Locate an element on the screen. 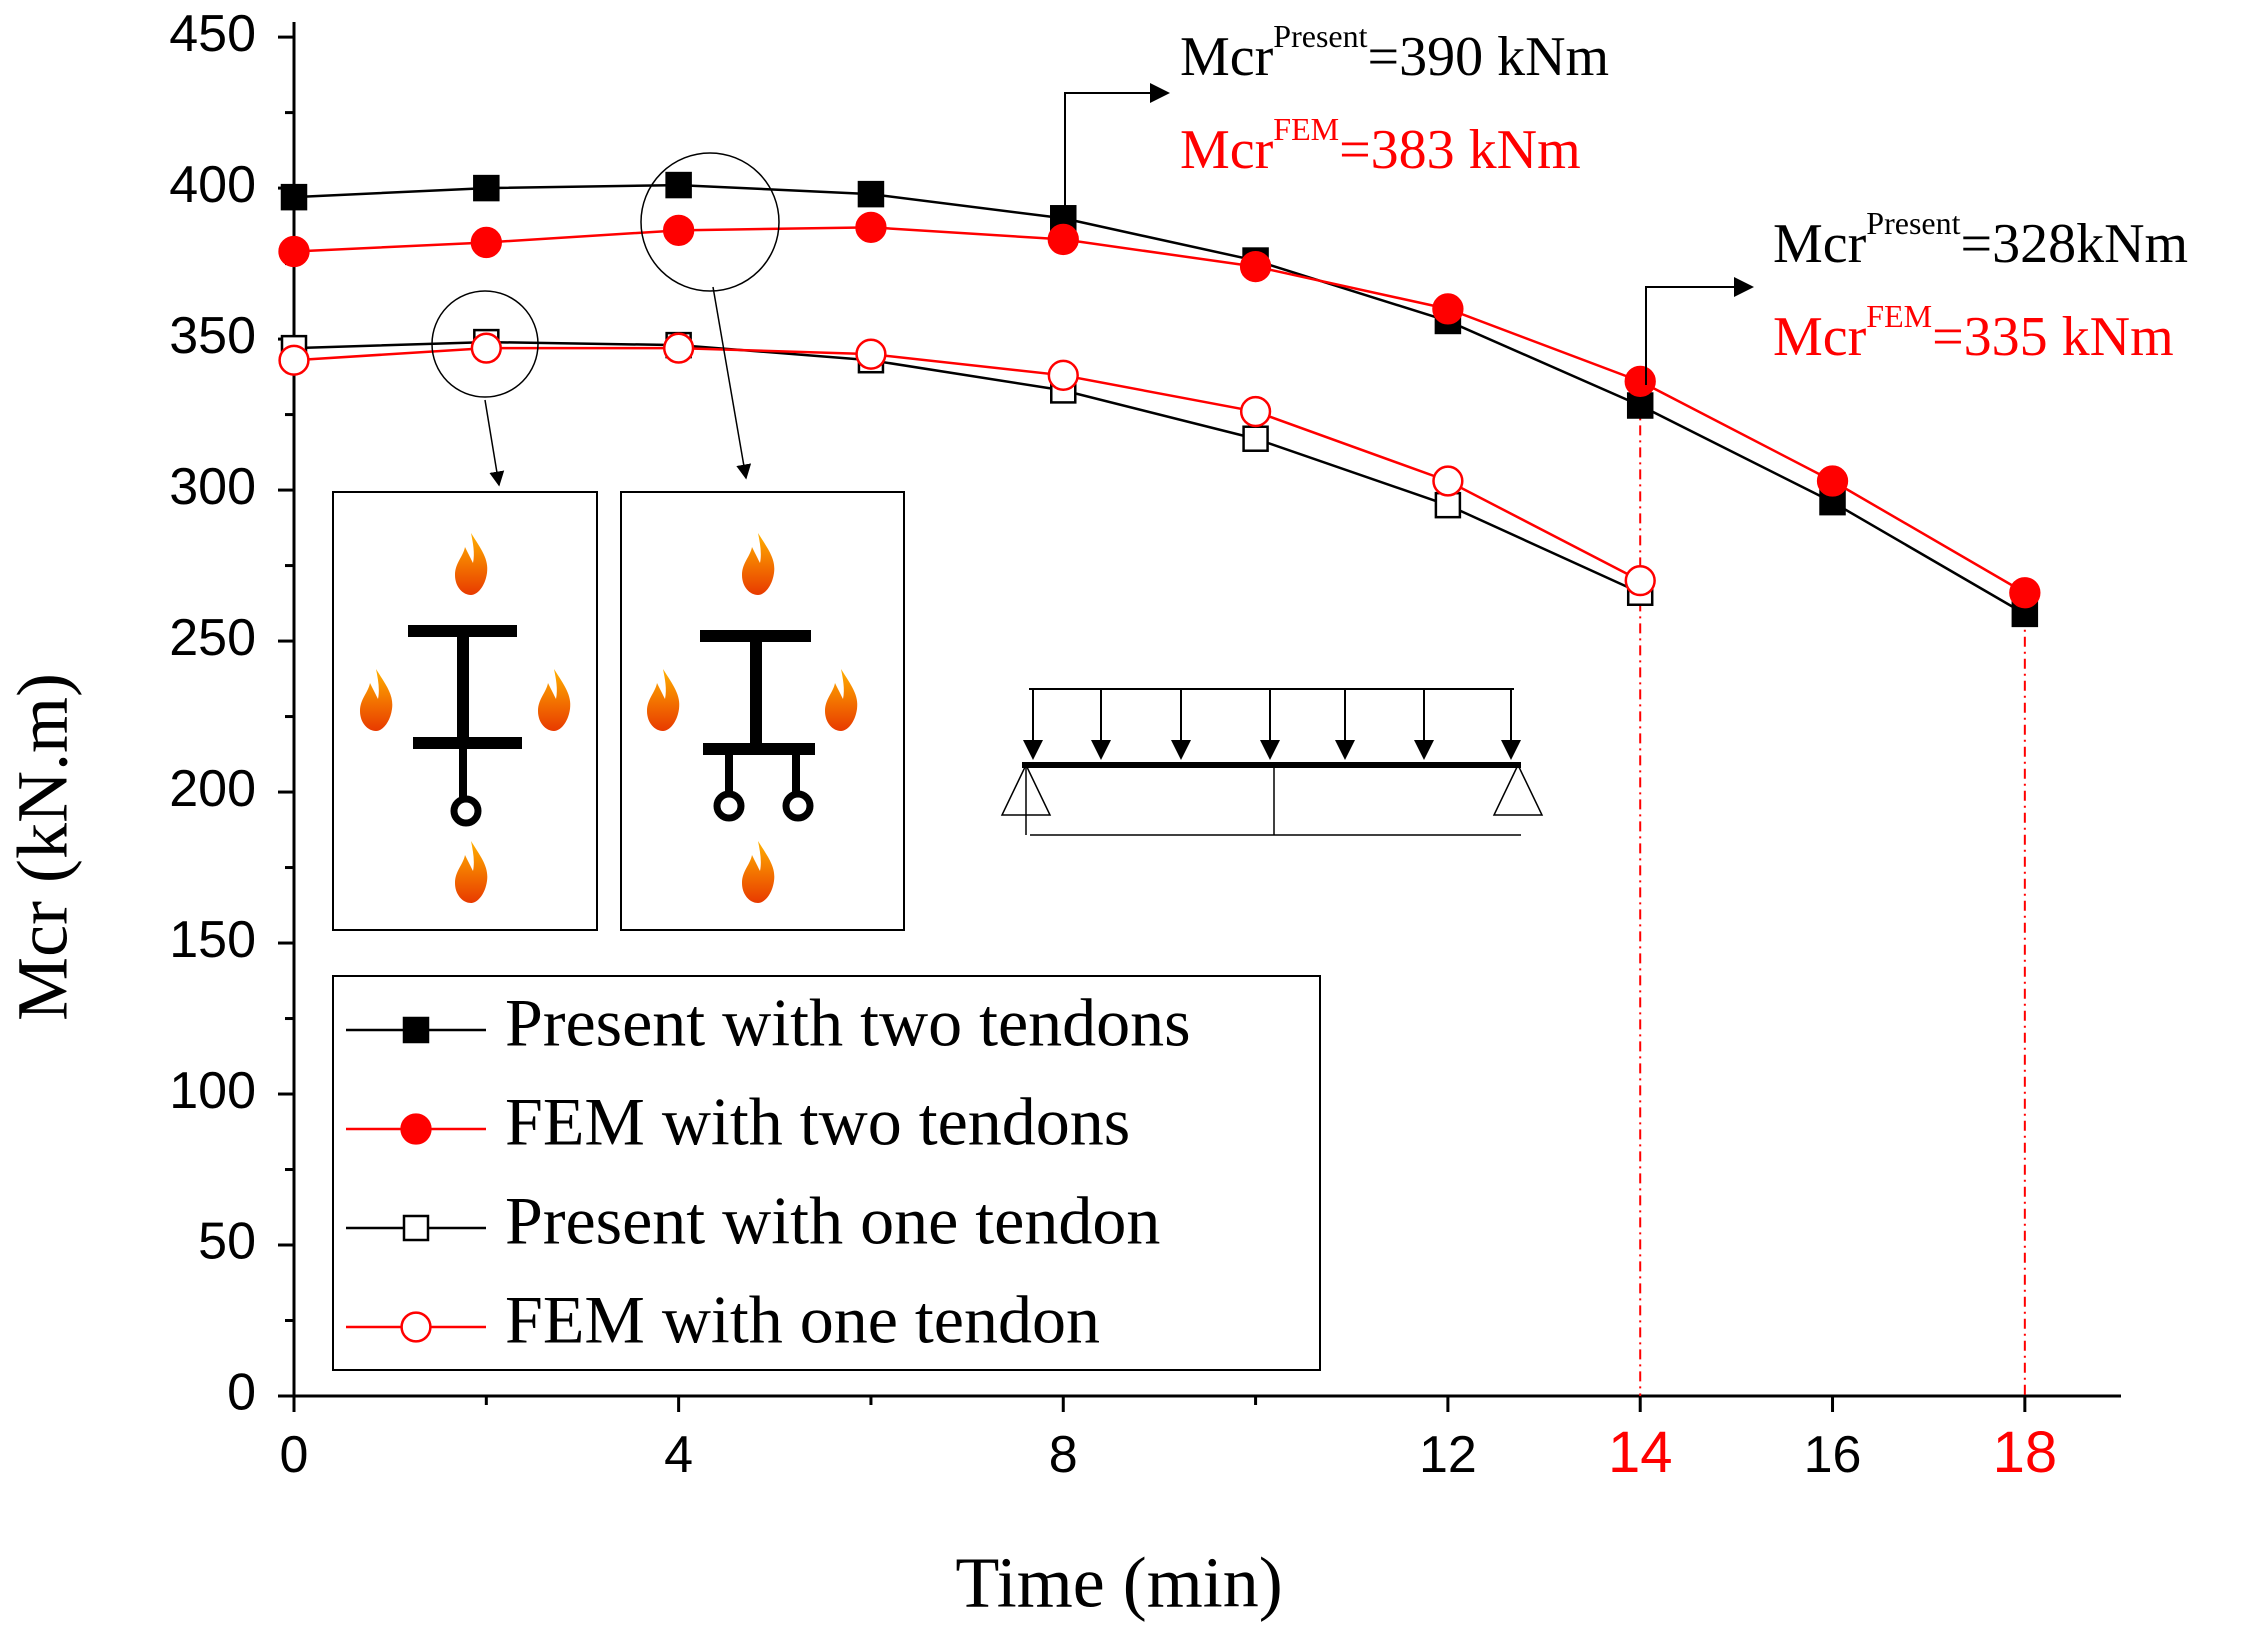 The width and height of the screenshot is (2250, 1644). x-tick-label: 16 is located at coordinates (1833, 1455).